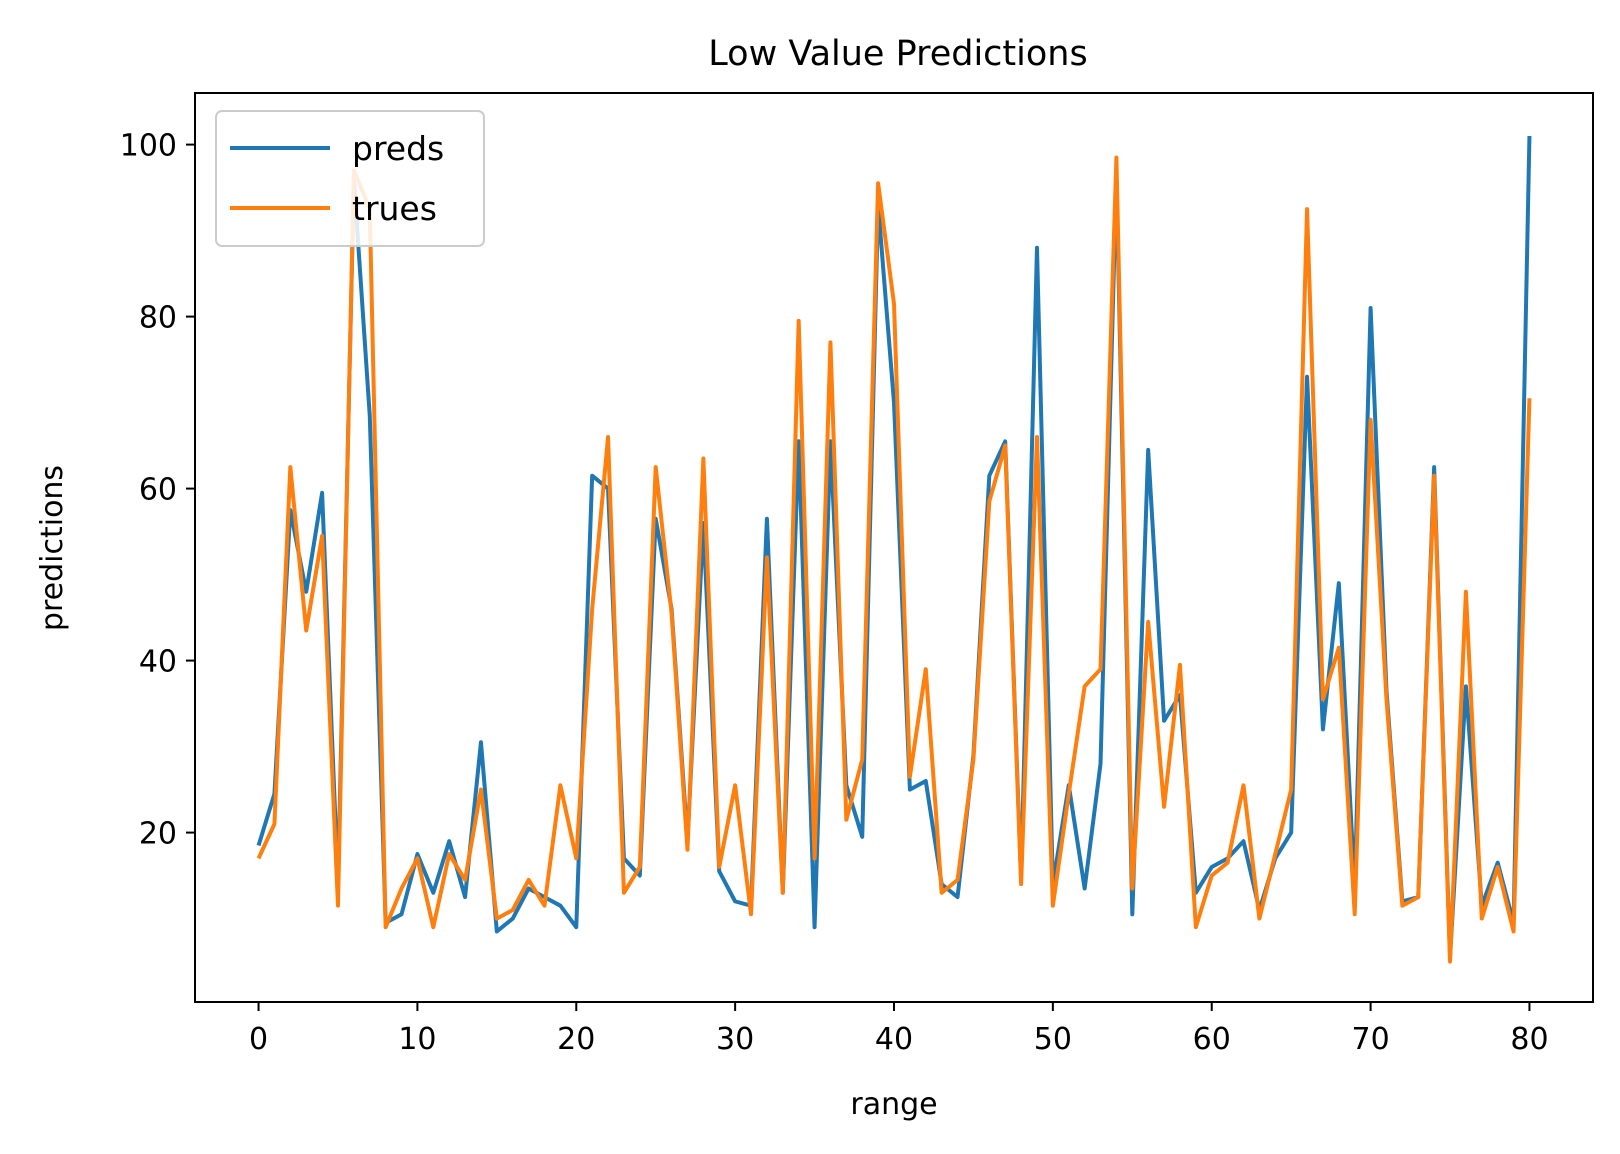  Describe the element at coordinates (894, 1039) in the screenshot. I see `x-tick-label: 40` at that location.